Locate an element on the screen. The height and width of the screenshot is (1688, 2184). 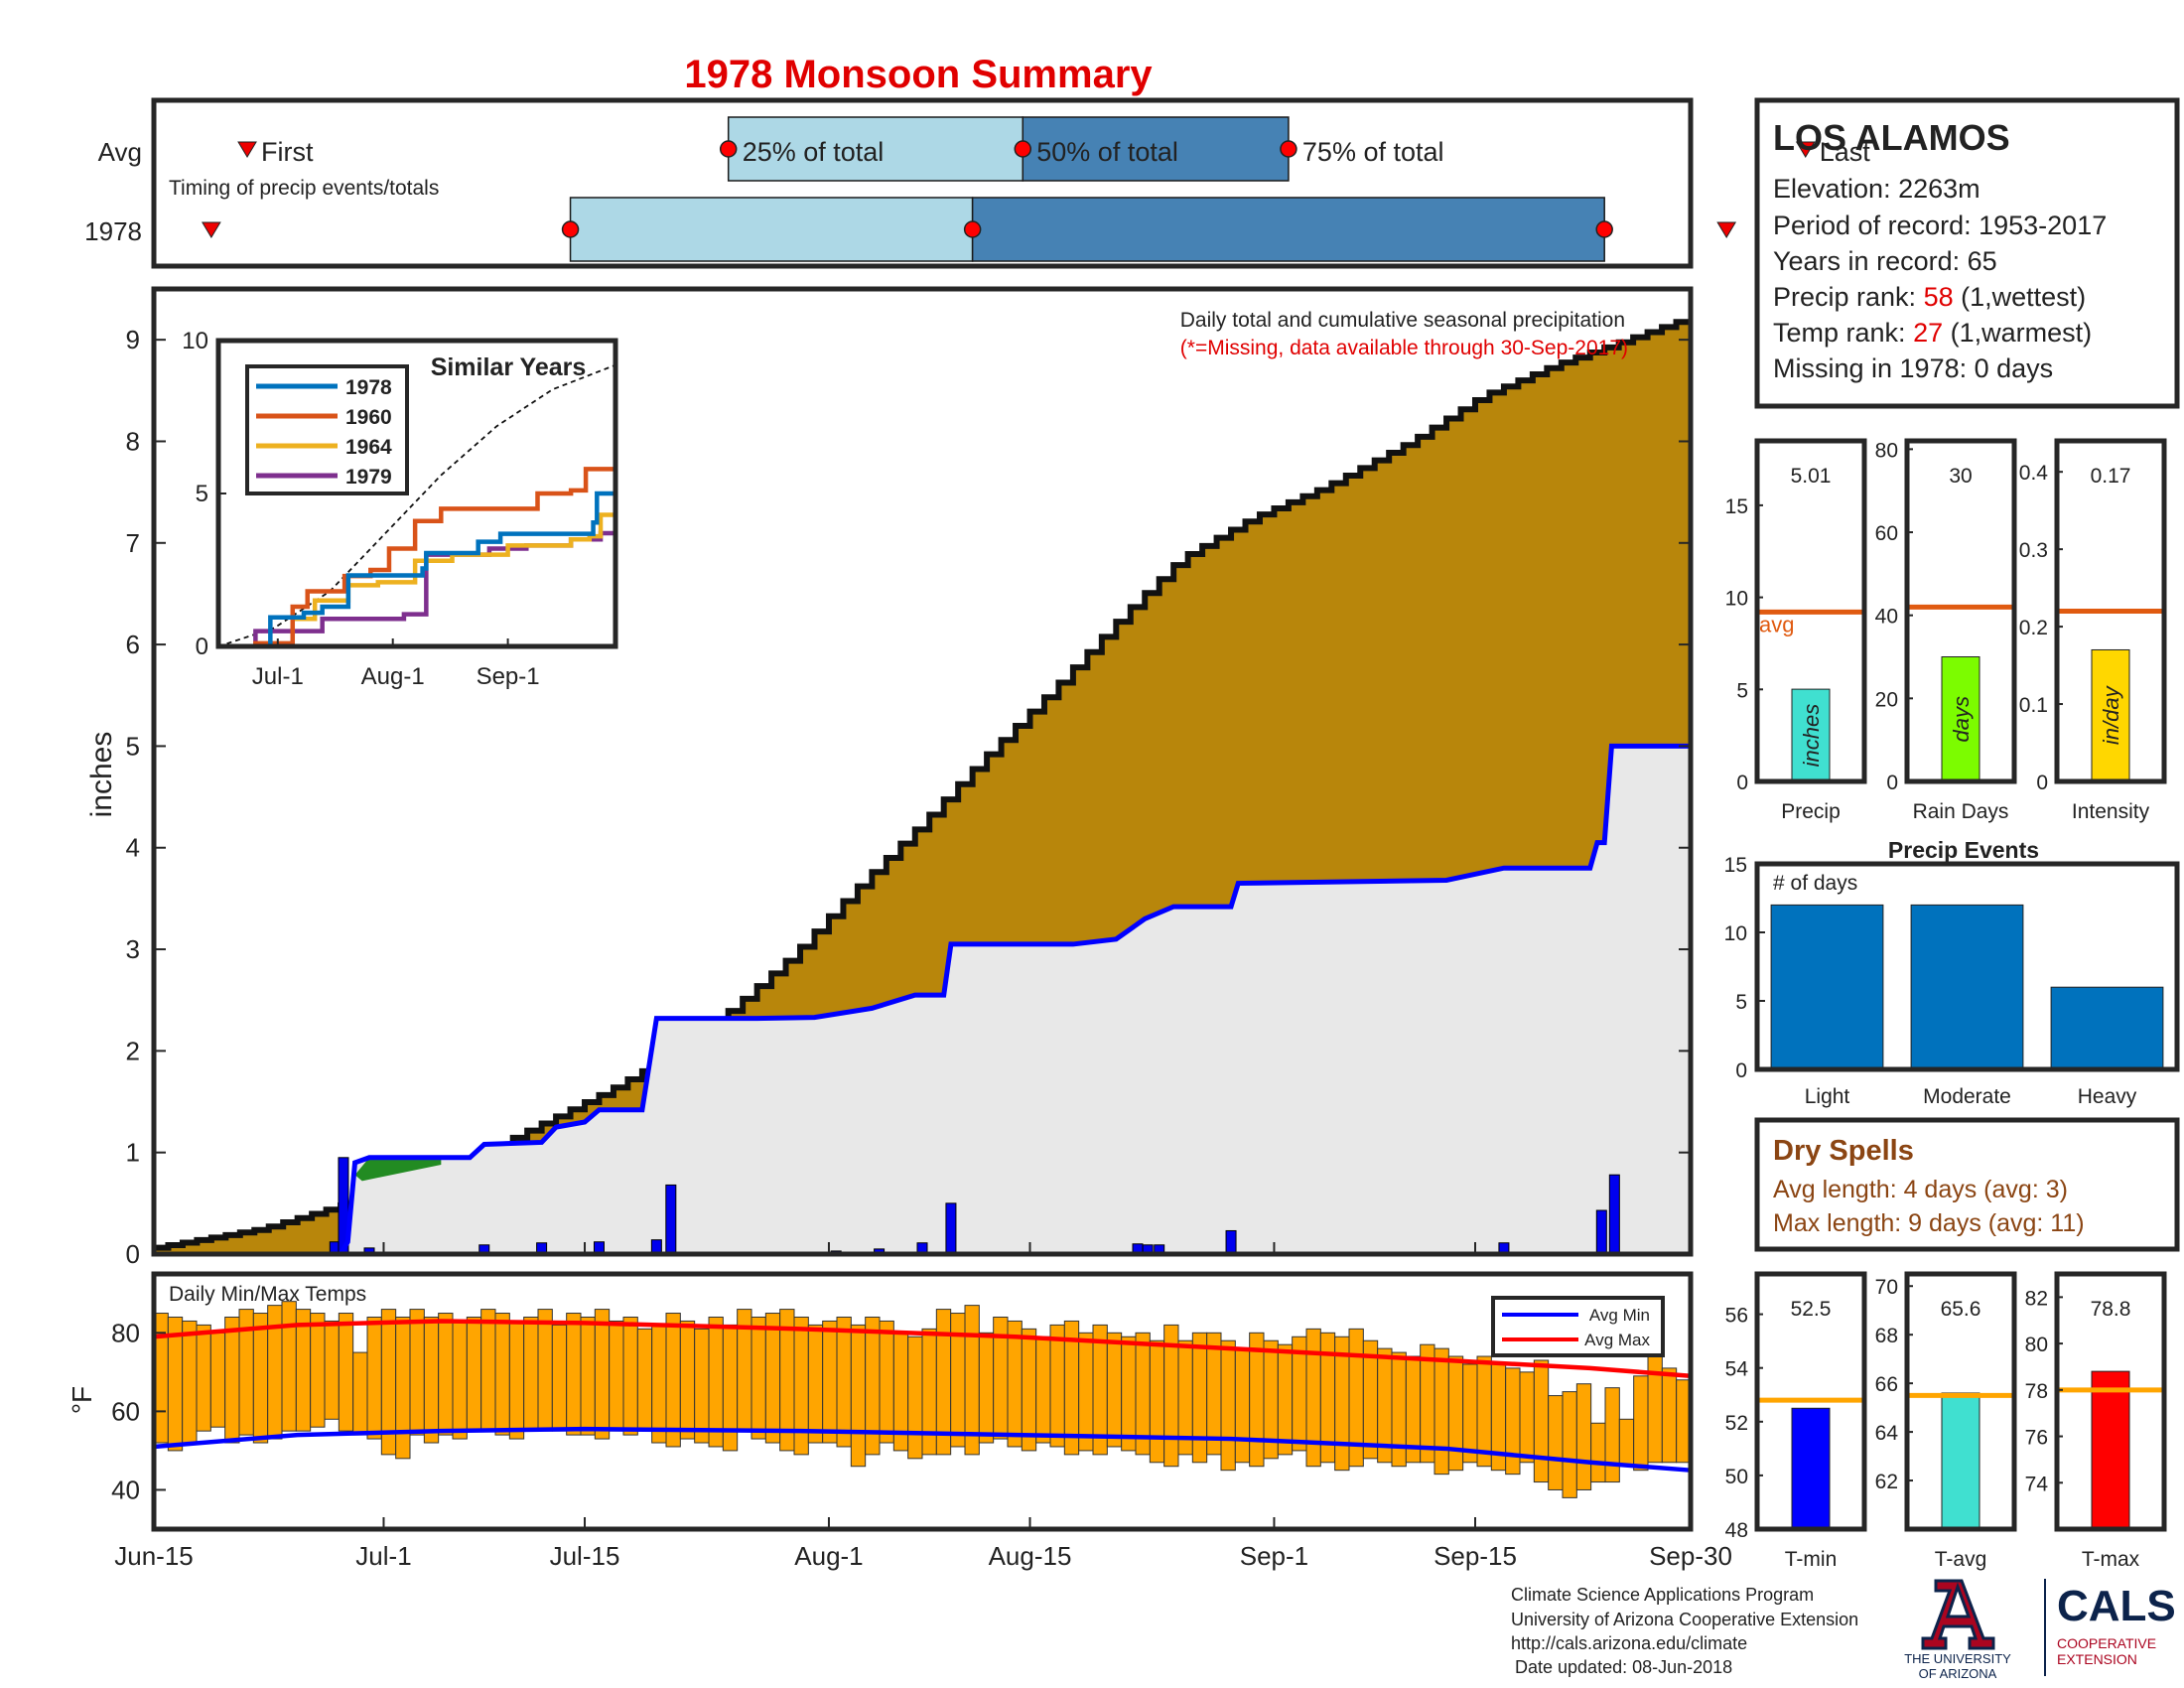
mini-y-tick-label: 0 is located at coordinates (2042, 783).